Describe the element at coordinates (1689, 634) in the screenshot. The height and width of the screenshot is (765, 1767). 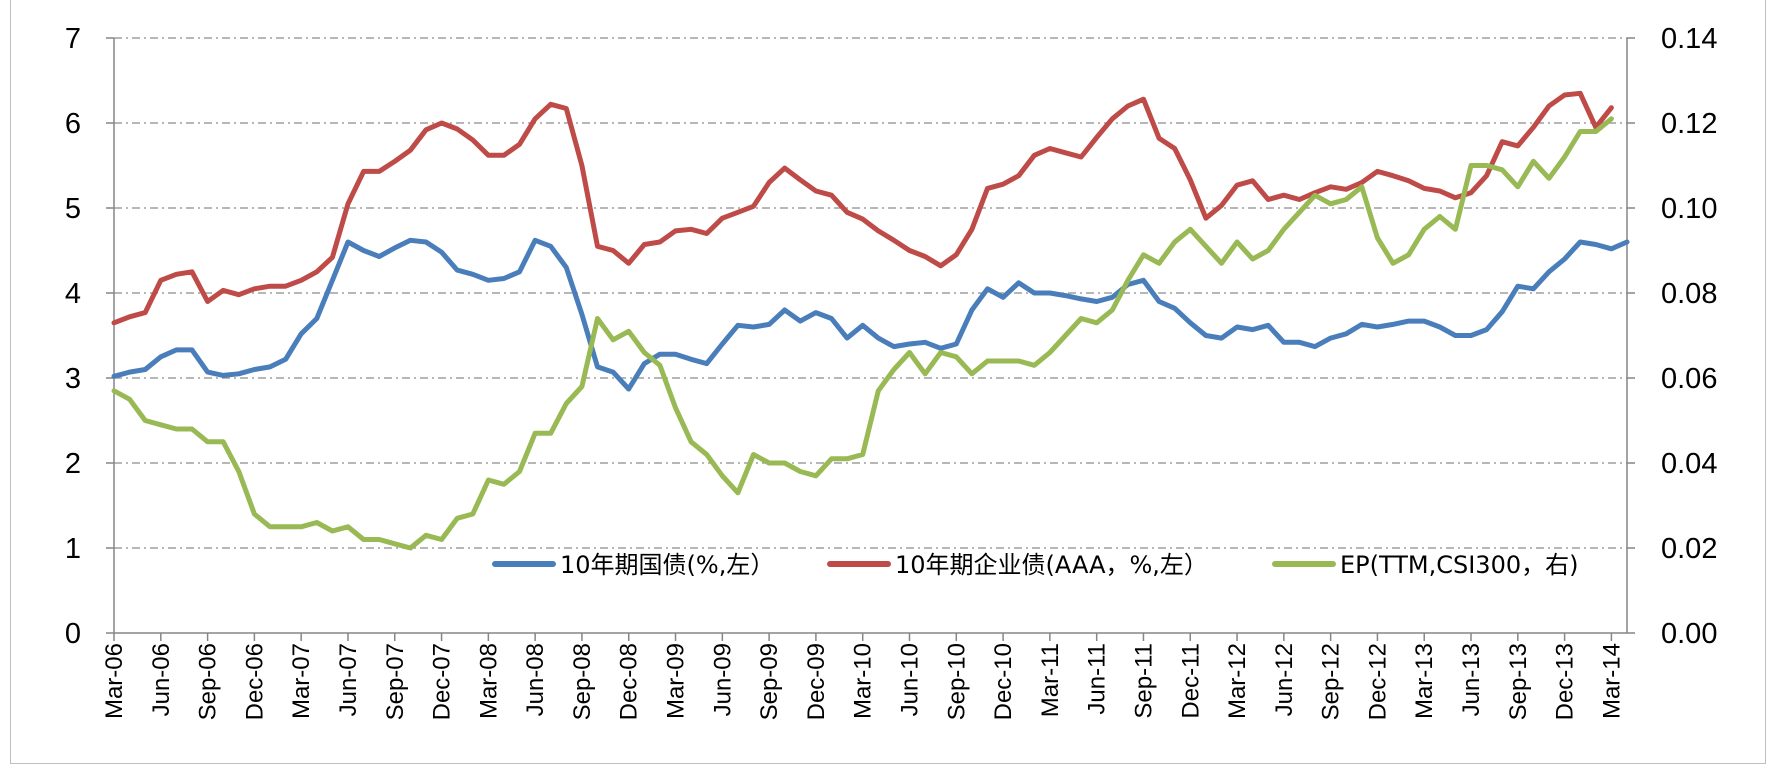
I see `y-right-tick-label: 0.00` at that location.